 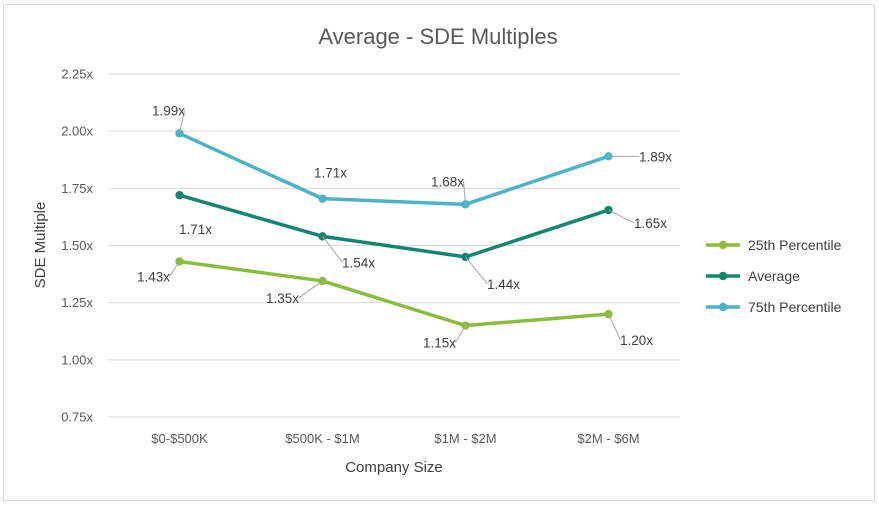 What do you see at coordinates (608, 438) in the screenshot?
I see `x-tick-label: $2M - $6M` at bounding box center [608, 438].